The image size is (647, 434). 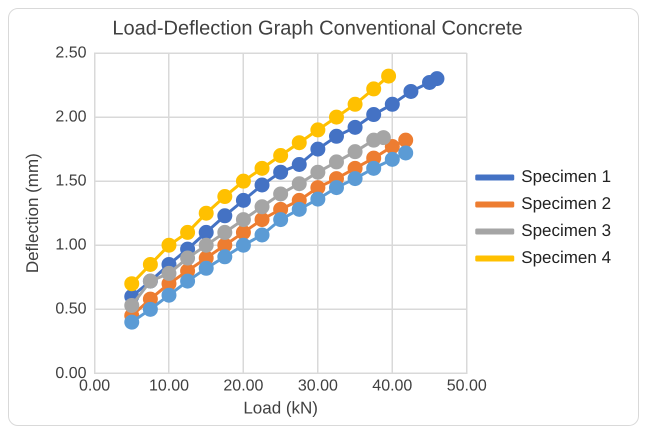 What do you see at coordinates (71, 53) in the screenshot?
I see `y-tick-label: 2.50` at bounding box center [71, 53].